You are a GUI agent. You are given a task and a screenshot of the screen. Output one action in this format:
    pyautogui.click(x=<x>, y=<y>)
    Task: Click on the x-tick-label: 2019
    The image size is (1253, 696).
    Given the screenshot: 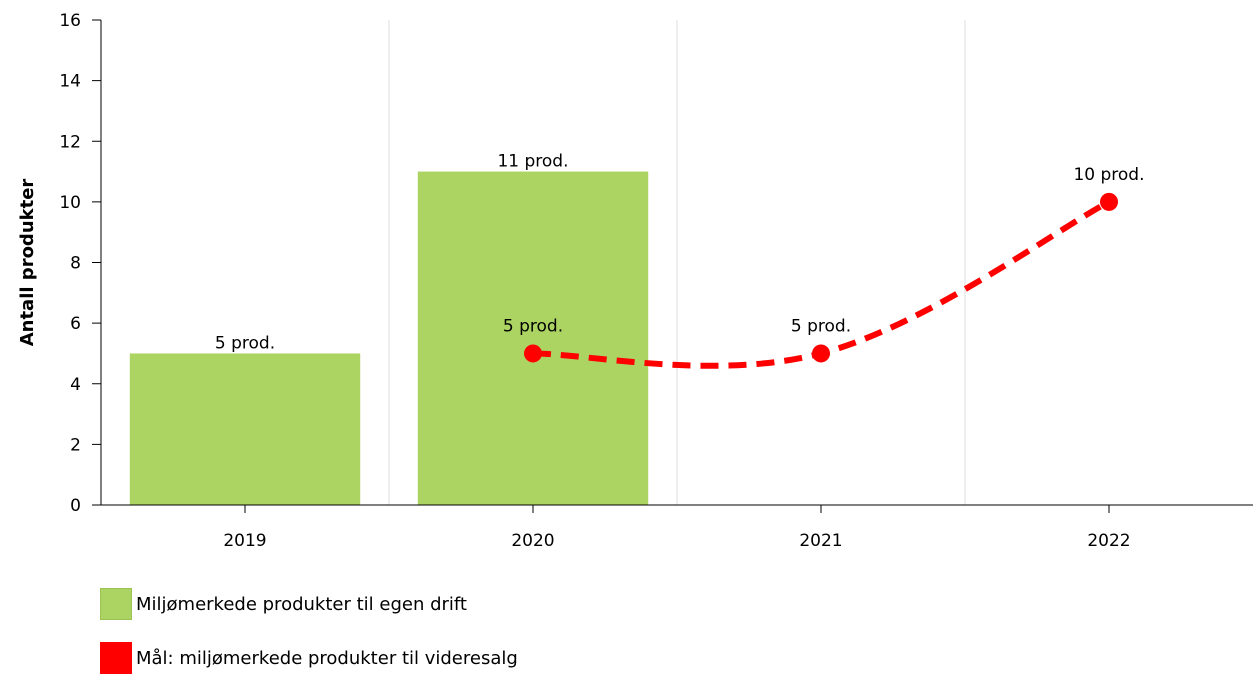 What is the action you would take?
    pyautogui.click(x=244, y=541)
    